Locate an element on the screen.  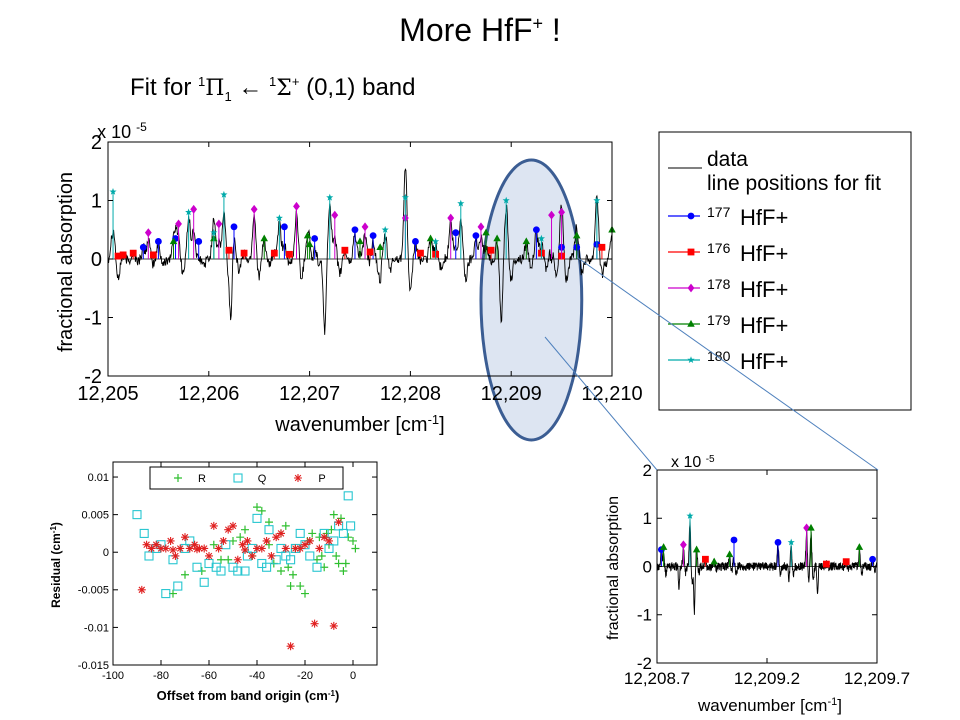
residual-legend-marker-R-shape is located at coordinates (178, 478).